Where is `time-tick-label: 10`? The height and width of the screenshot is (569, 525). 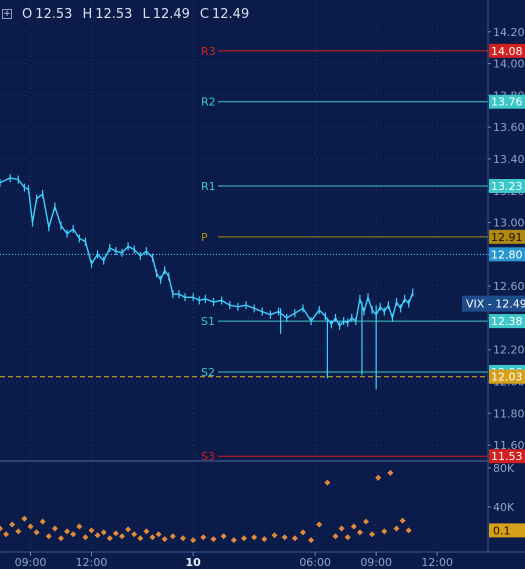 time-tick-label: 10 is located at coordinates (194, 562).